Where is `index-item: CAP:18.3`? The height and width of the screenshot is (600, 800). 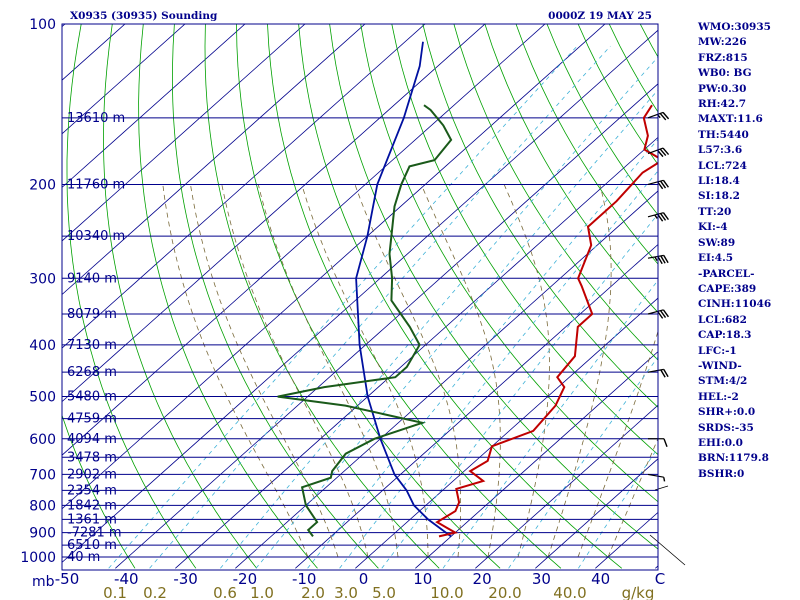
index-item: CAP:18.3 is located at coordinates (725, 335).